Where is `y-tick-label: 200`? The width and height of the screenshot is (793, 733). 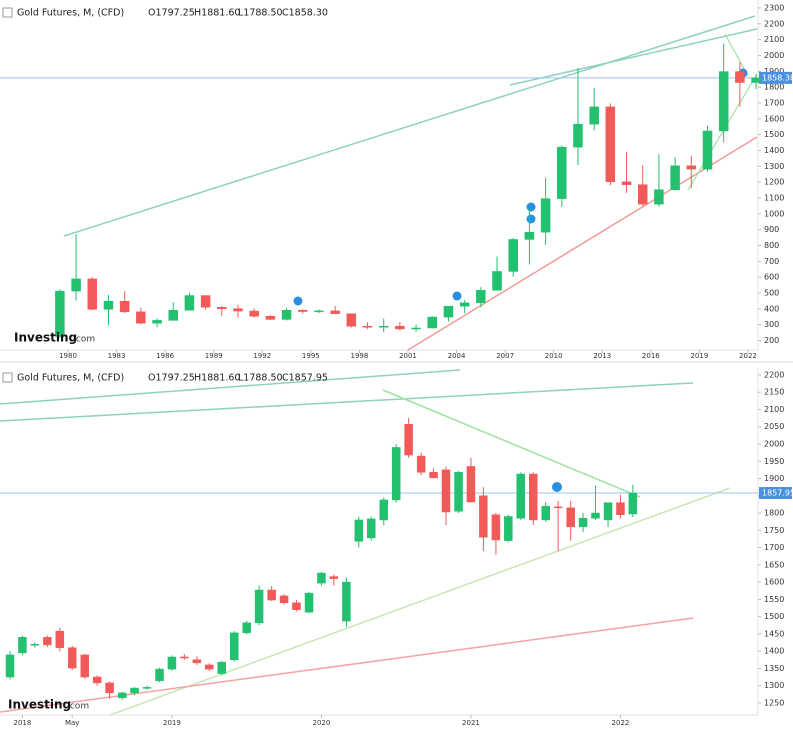 y-tick-label: 200 is located at coordinates (771, 340).